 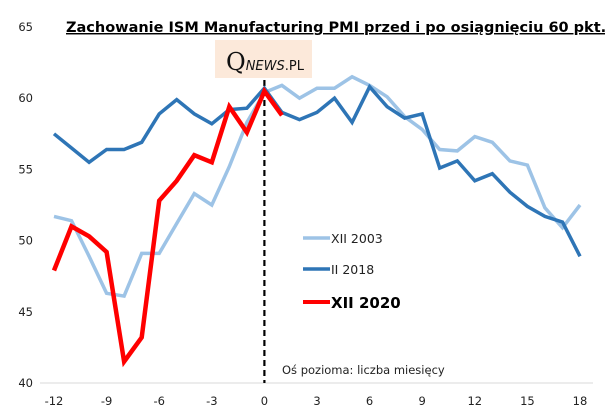 I want to click on x-tick-label: 6, so click(x=369, y=401).